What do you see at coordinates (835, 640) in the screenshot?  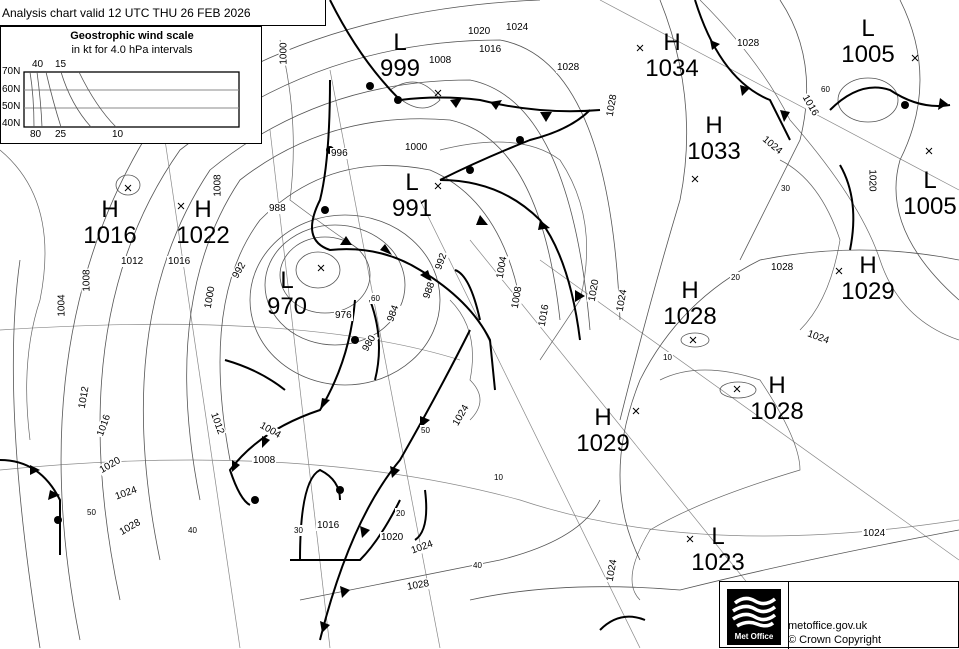 I see `copyright: © Crown Copyright` at bounding box center [835, 640].